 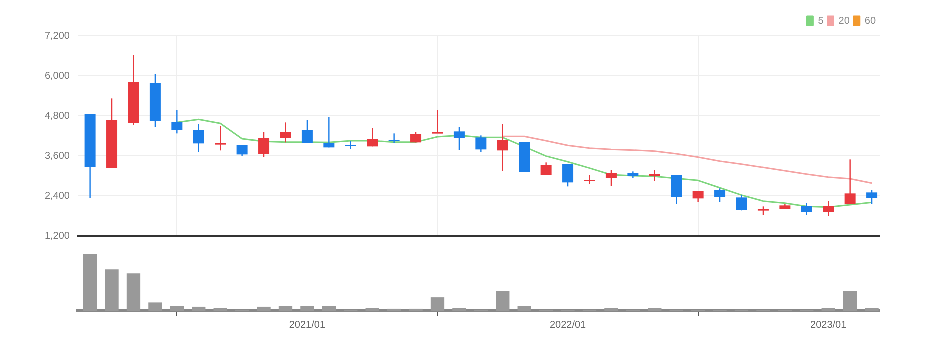 I want to click on legend-label: 20, so click(x=844, y=21).